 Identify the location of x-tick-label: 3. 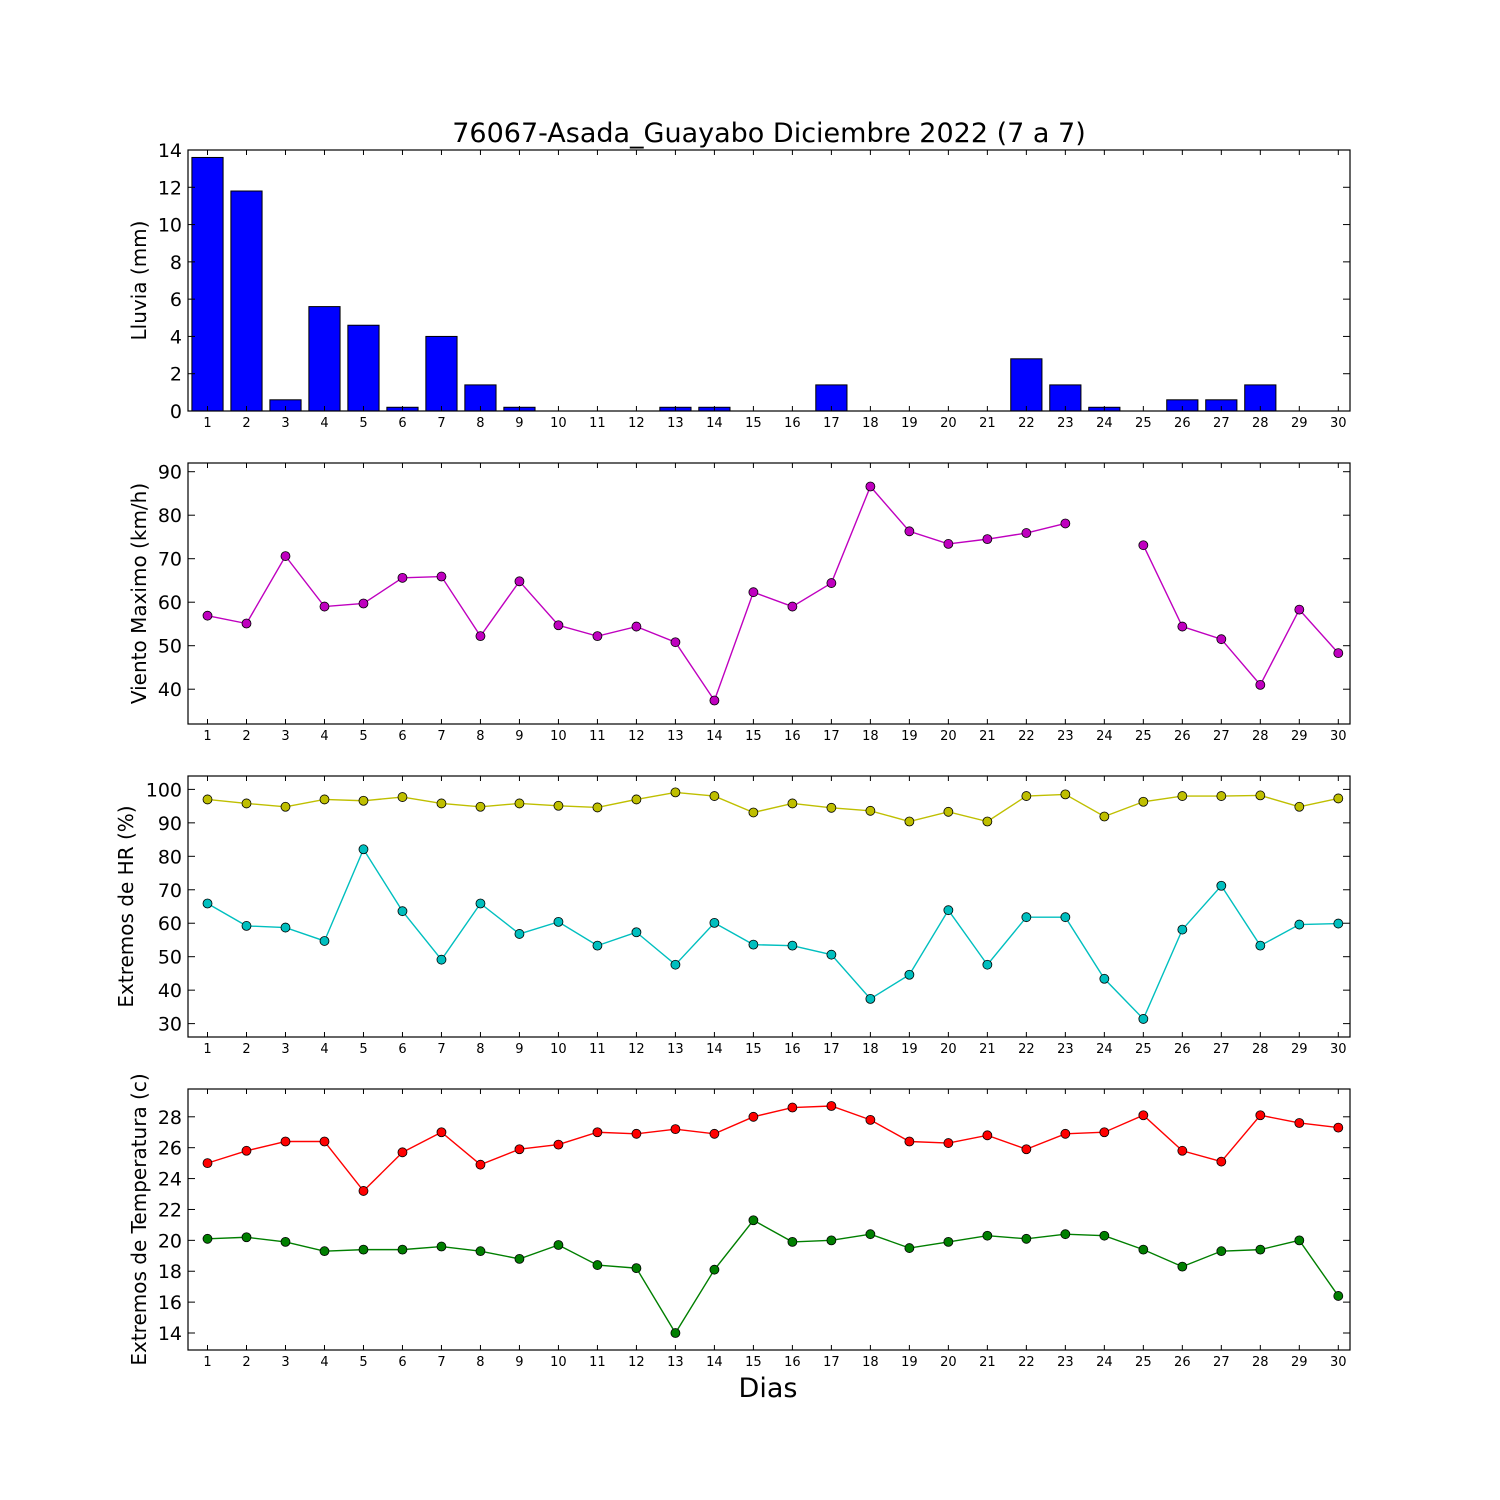
(285, 423).